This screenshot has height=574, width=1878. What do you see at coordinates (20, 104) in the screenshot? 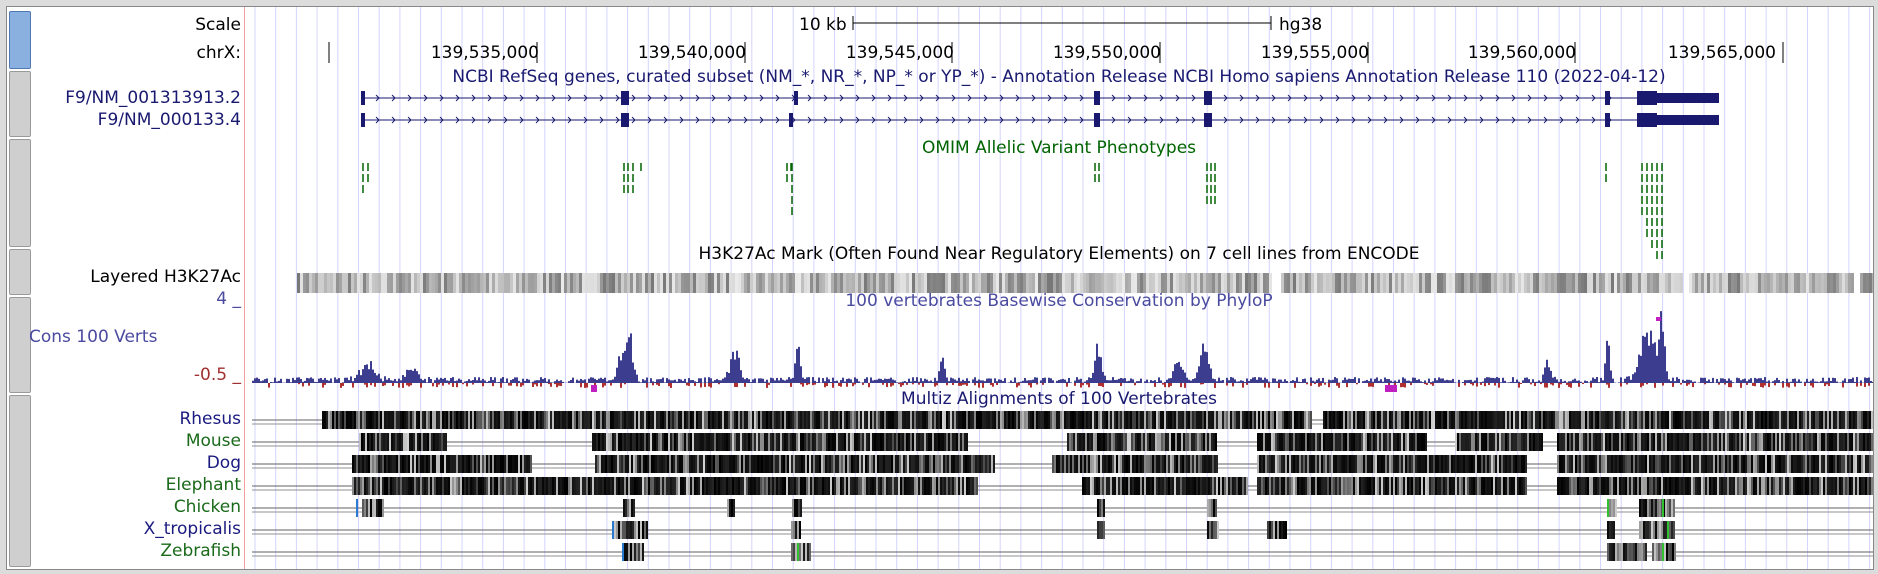
I see `refseq-track-handle` at bounding box center [20, 104].